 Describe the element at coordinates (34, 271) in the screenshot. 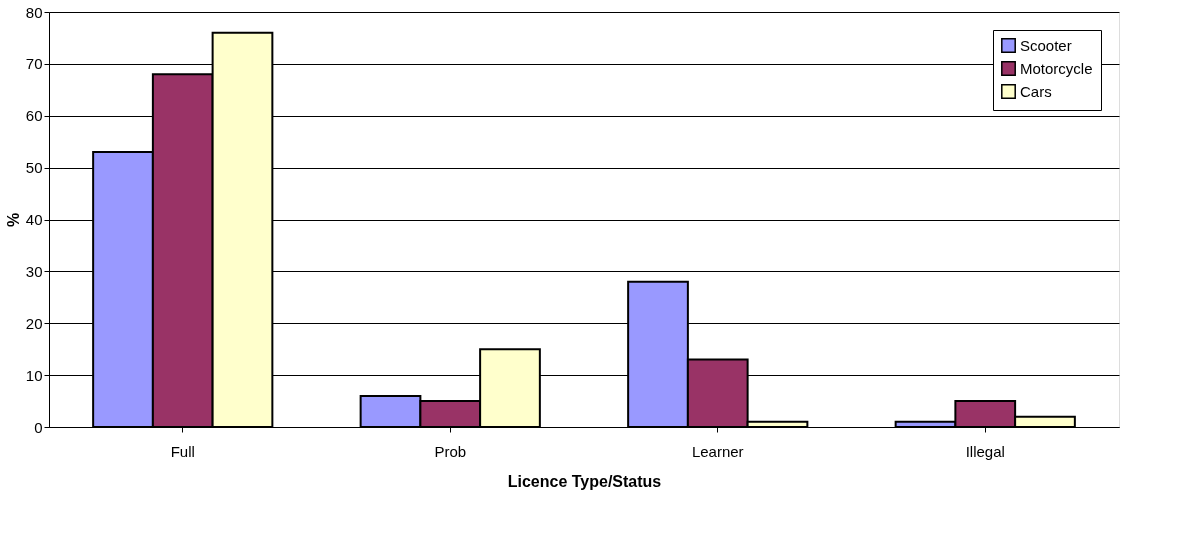

I see `y-tick-label: 30` at that location.